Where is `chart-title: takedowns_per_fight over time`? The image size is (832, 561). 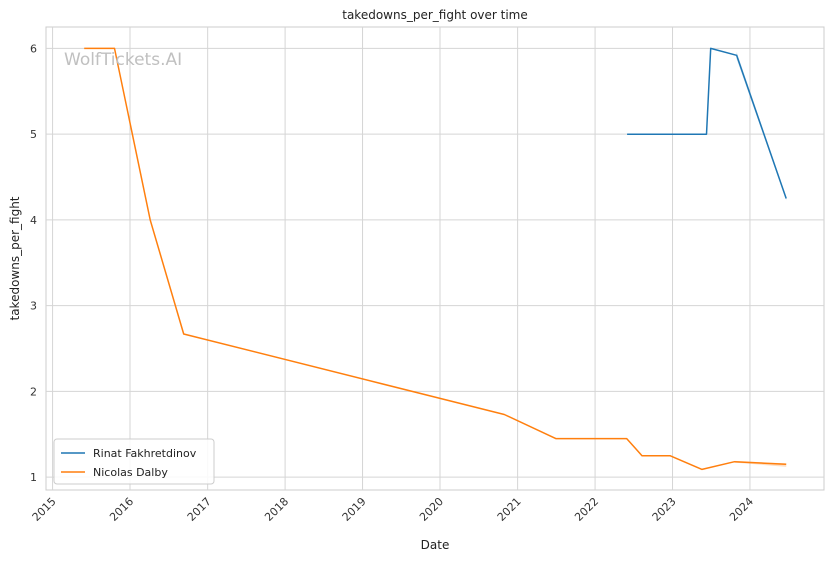
chart-title: takedowns_per_fight over time is located at coordinates (435, 15).